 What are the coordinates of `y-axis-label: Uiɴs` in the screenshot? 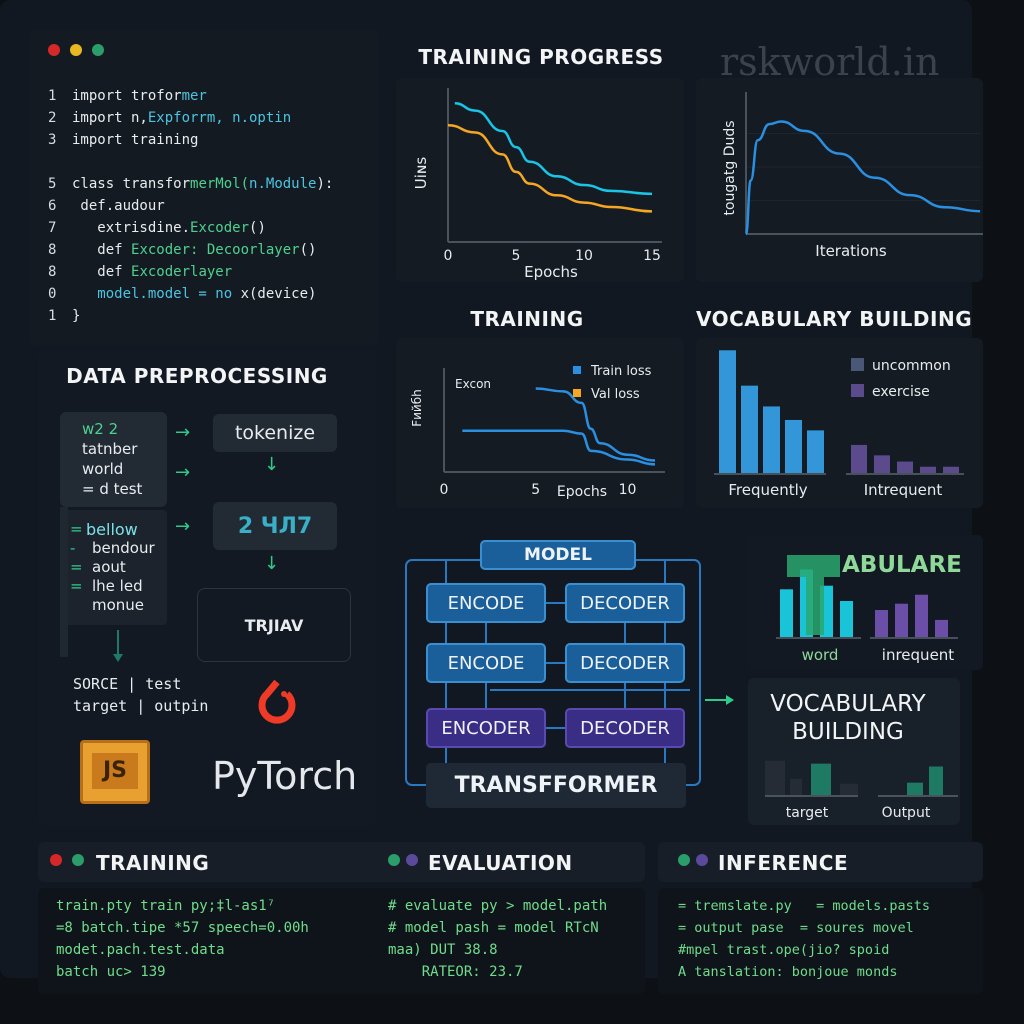 It's located at (421, 173).